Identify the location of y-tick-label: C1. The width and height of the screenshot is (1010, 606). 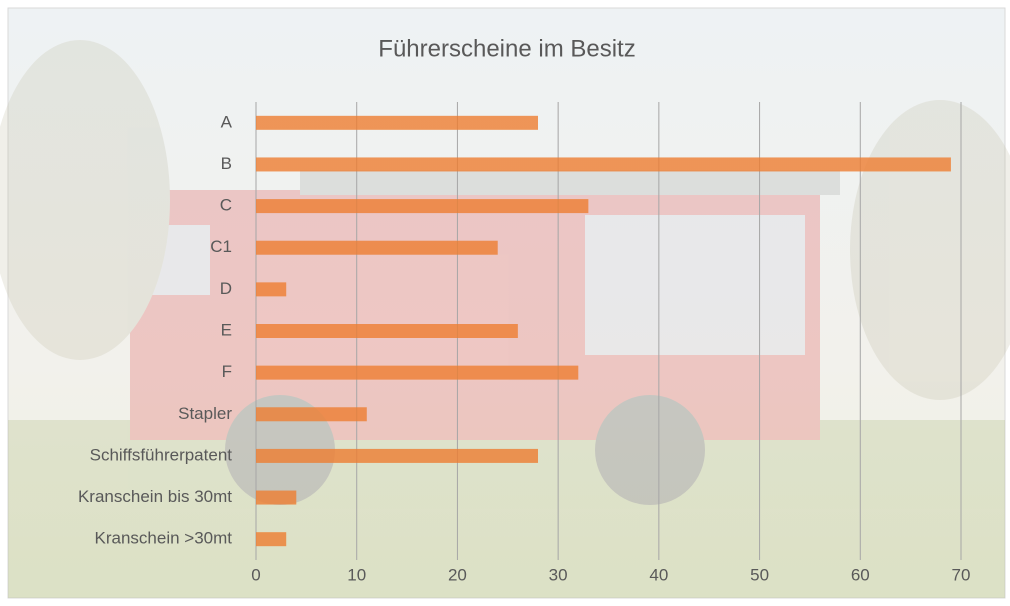
(221, 246).